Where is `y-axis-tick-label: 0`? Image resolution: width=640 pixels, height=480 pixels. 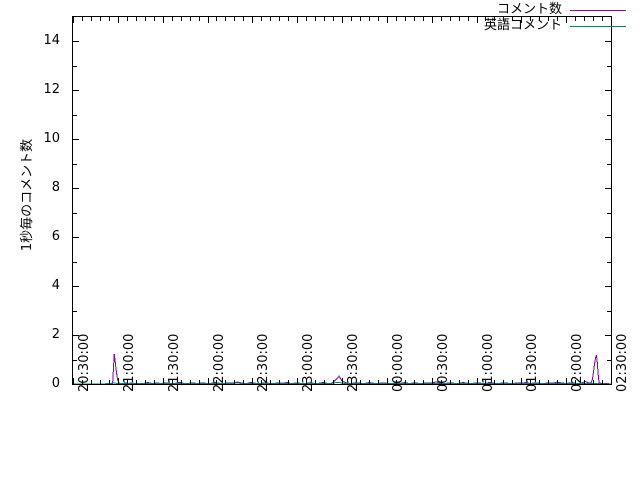 y-axis-tick-label: 0 is located at coordinates (55, 383).